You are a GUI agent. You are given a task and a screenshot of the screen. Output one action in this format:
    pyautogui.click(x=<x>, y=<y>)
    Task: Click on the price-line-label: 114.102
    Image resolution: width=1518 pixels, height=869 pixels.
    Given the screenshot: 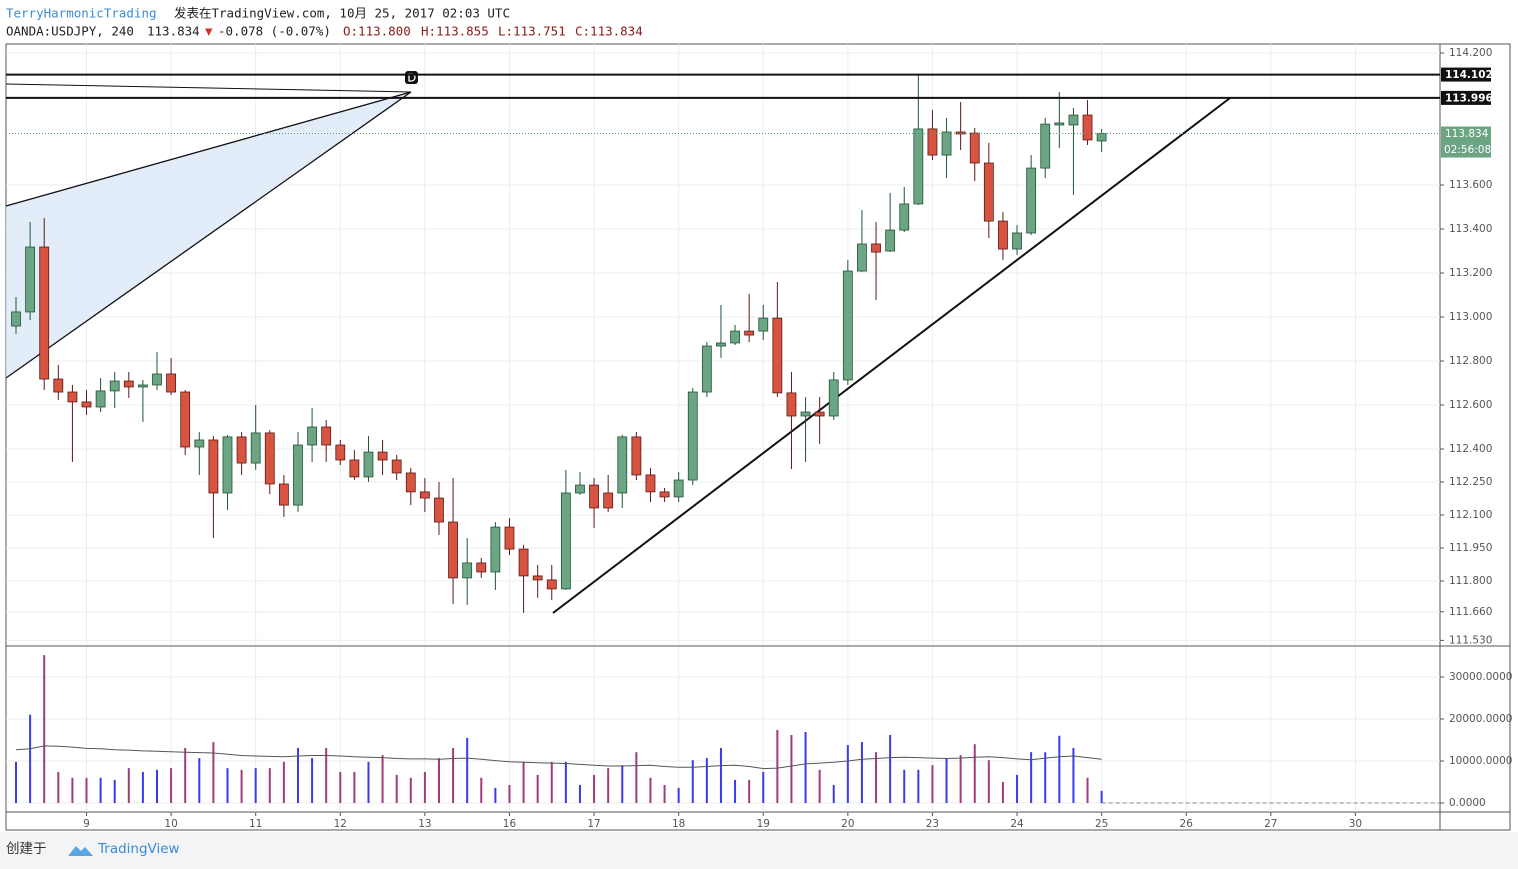 What is the action you would take?
    pyautogui.click(x=1469, y=75)
    